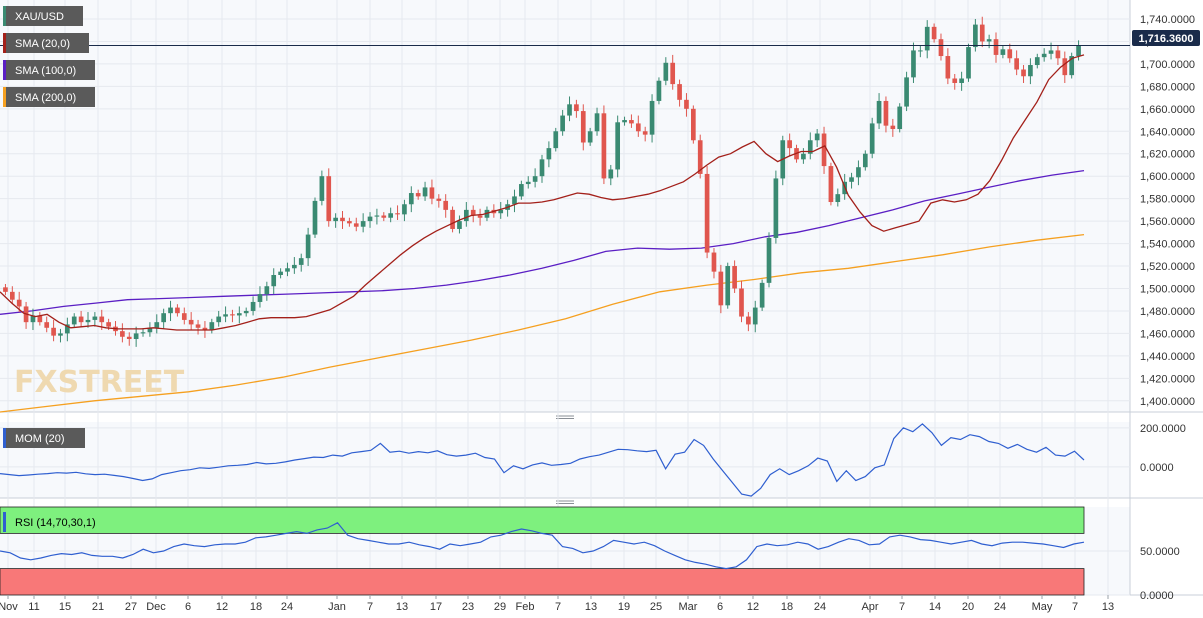 The width and height of the screenshot is (1203, 618). I want to click on y-tick-label: 1,680.0000, so click(1167, 87).